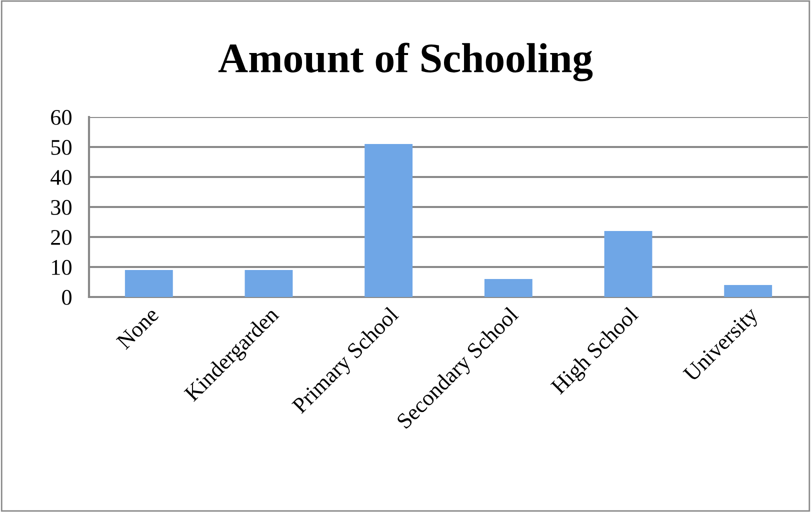 The height and width of the screenshot is (512, 811). What do you see at coordinates (61, 117) in the screenshot?
I see `y-tick-label: 60` at bounding box center [61, 117].